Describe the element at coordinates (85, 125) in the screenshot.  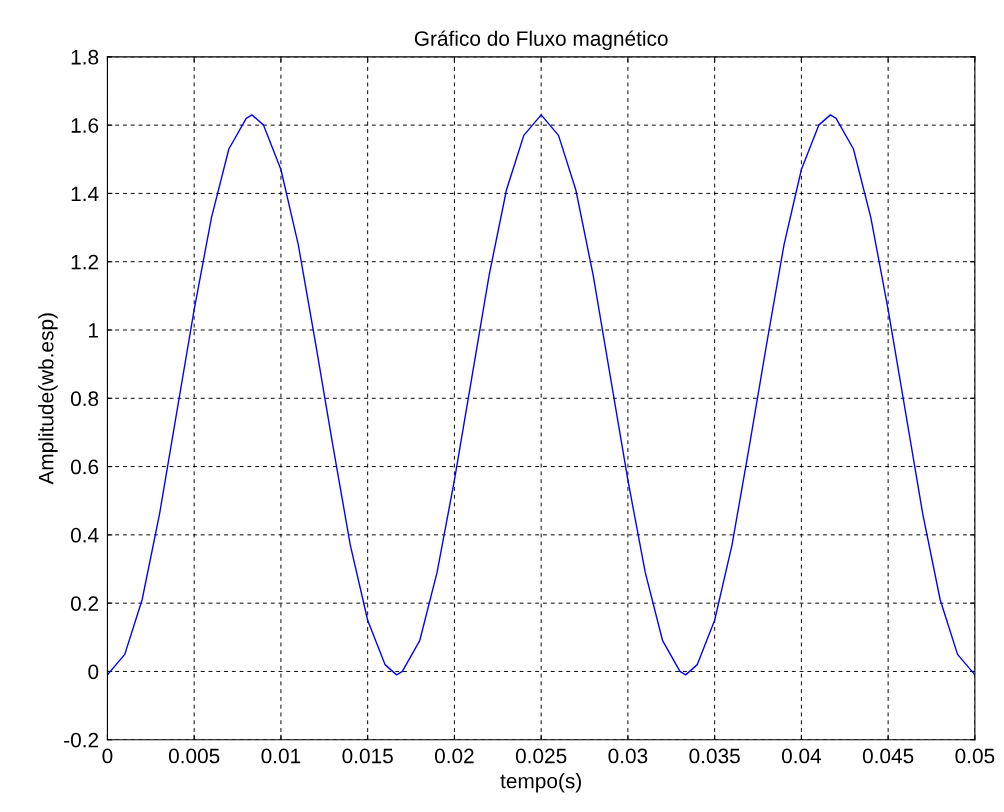
I see `y-tick-label: 1.6` at that location.